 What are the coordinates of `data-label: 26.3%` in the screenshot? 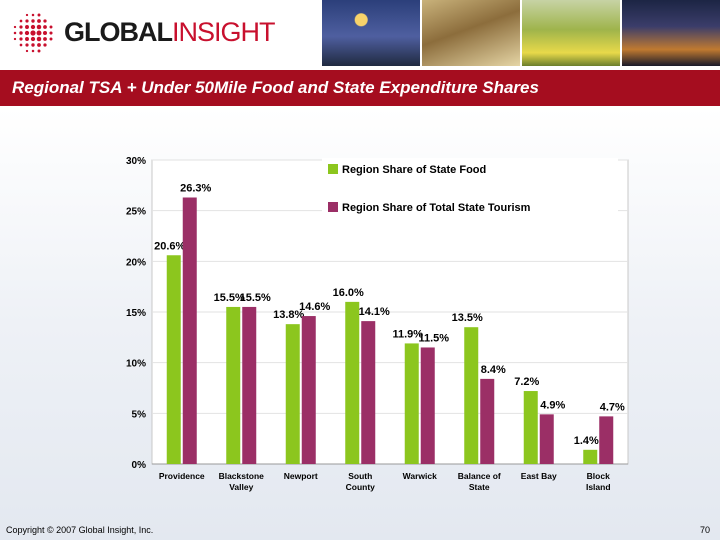 It's located at (195, 188).